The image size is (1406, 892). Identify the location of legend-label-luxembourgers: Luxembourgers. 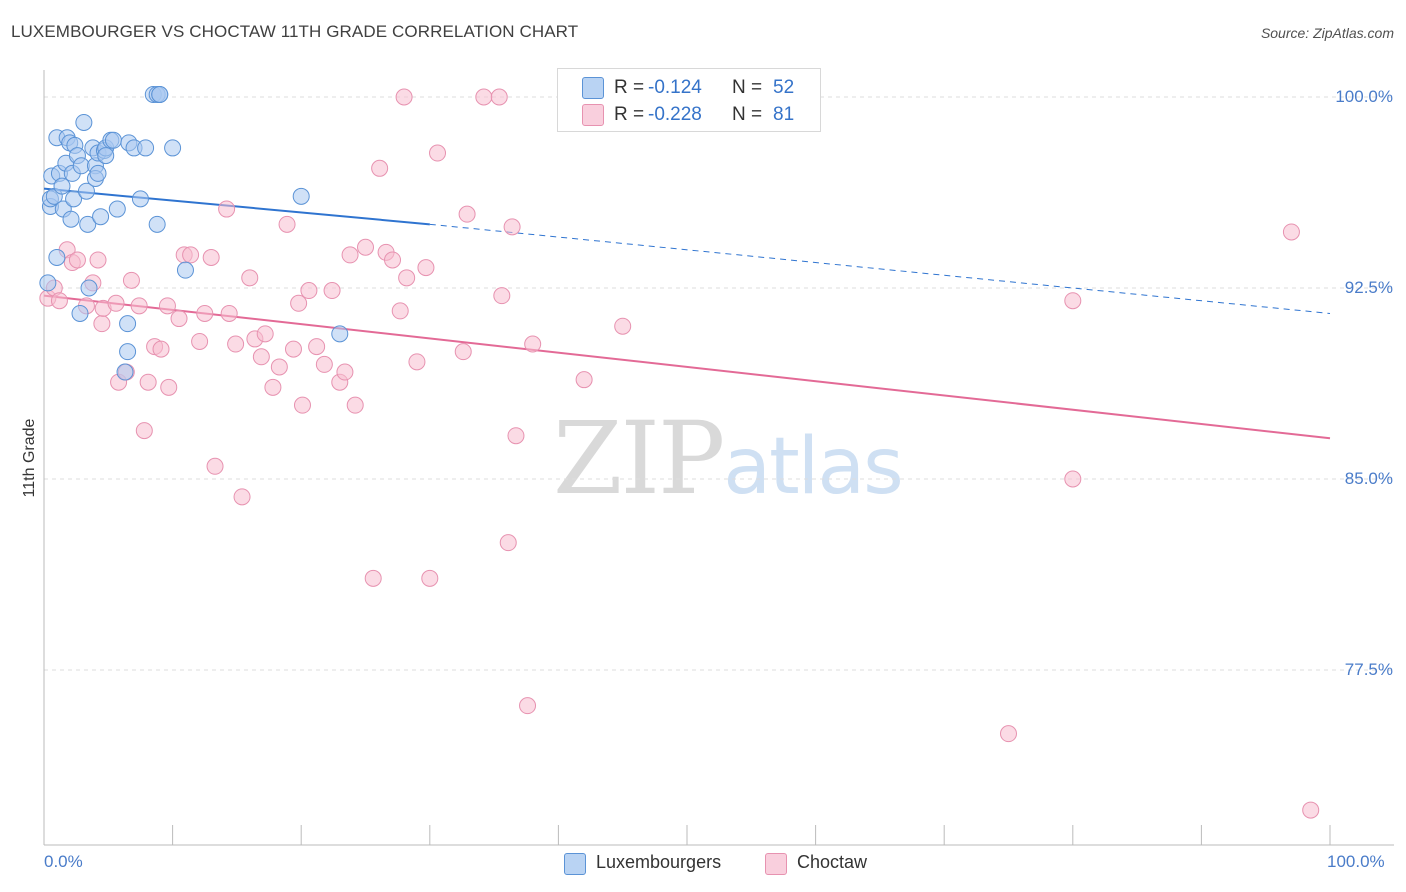
(659, 862).